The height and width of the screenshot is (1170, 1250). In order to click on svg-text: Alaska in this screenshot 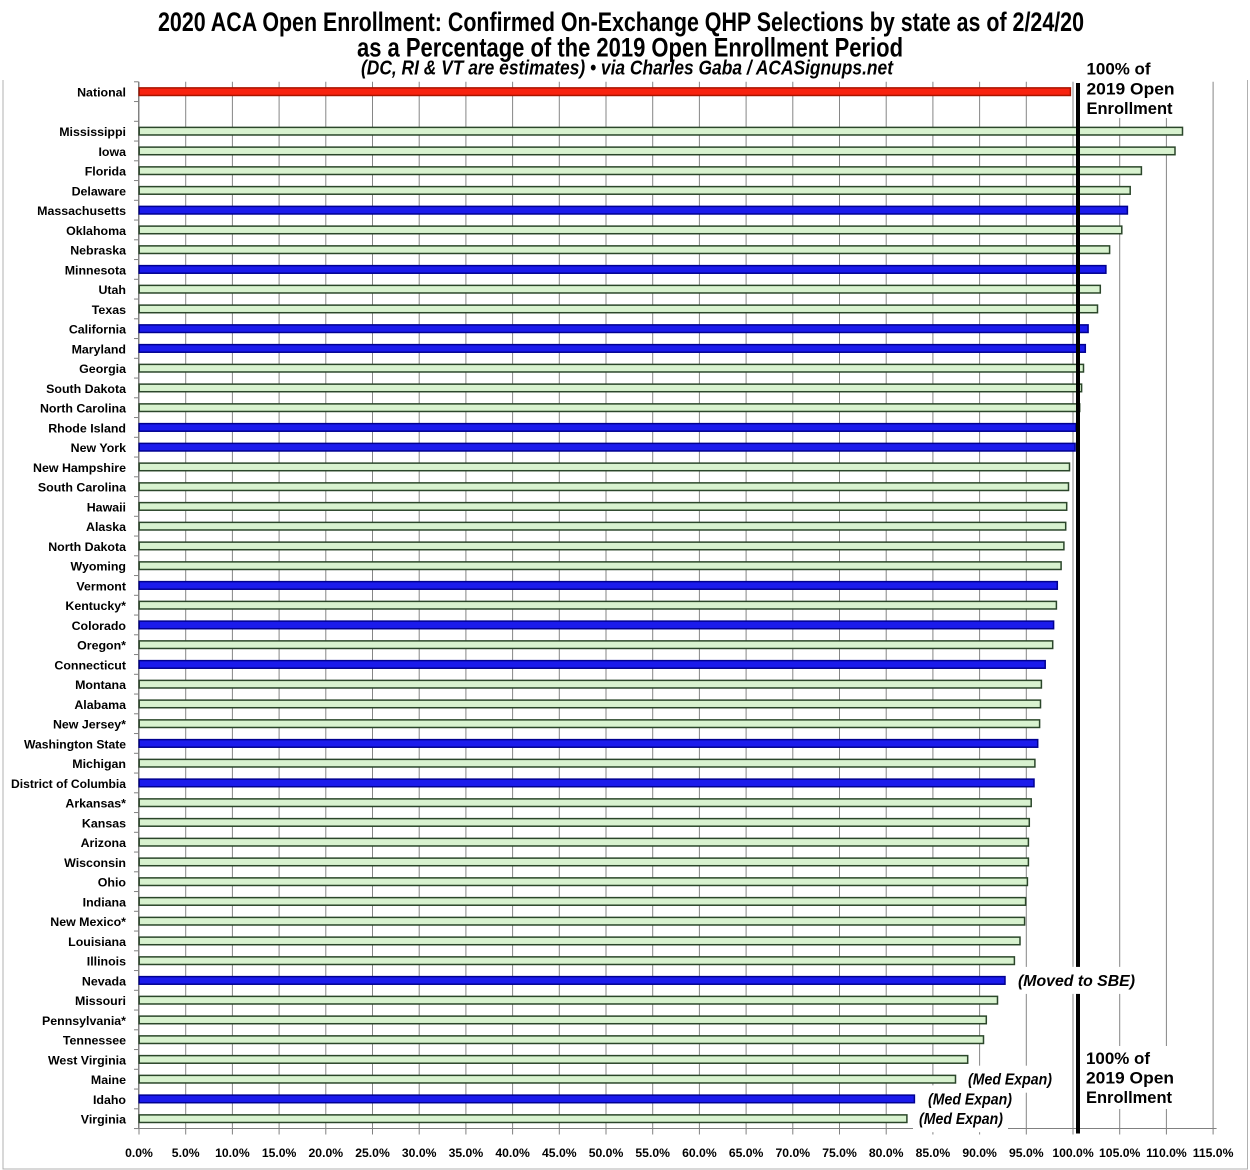, I will do `click(106, 527)`.